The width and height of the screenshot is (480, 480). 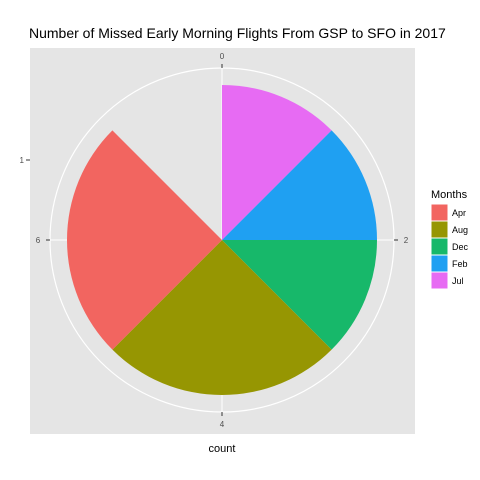 I want to click on legend: Months Apr Aug Dec Feb Jul, so click(x=449, y=239).